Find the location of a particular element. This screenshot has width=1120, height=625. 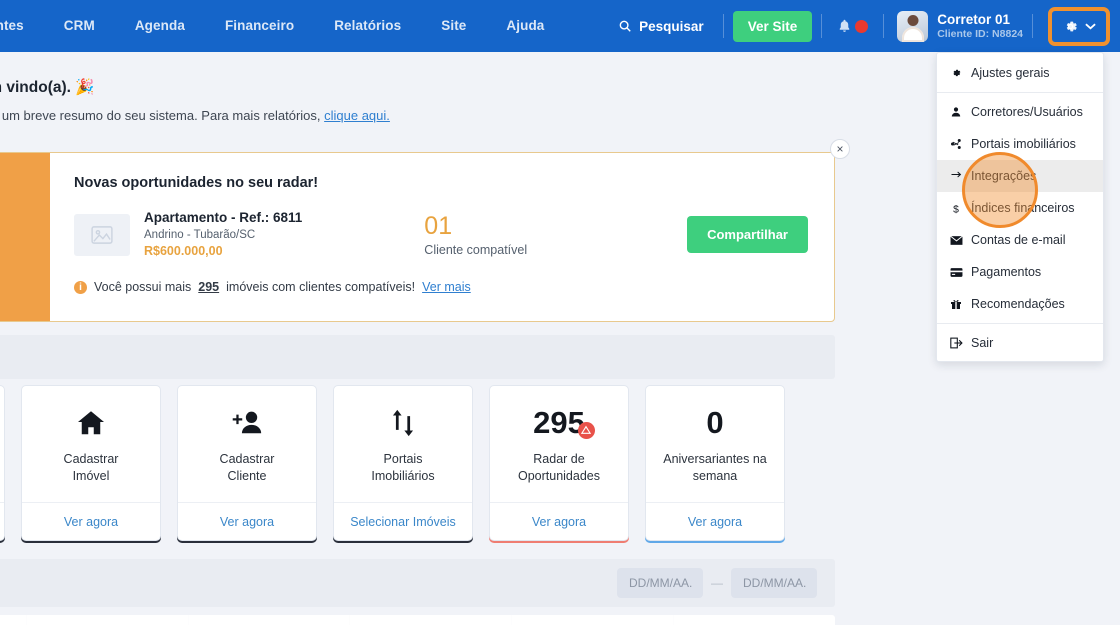

property-thumbnail is located at coordinates (102, 234).